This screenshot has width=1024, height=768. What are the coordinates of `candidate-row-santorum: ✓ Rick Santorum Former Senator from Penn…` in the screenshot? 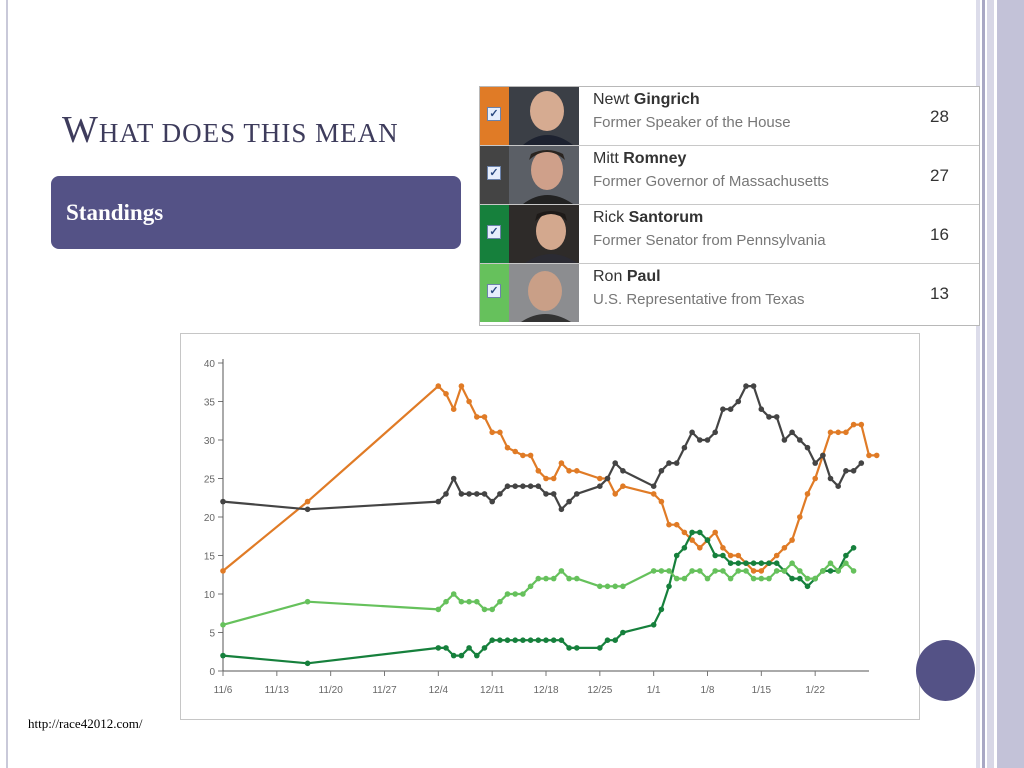 It's located at (729, 234).